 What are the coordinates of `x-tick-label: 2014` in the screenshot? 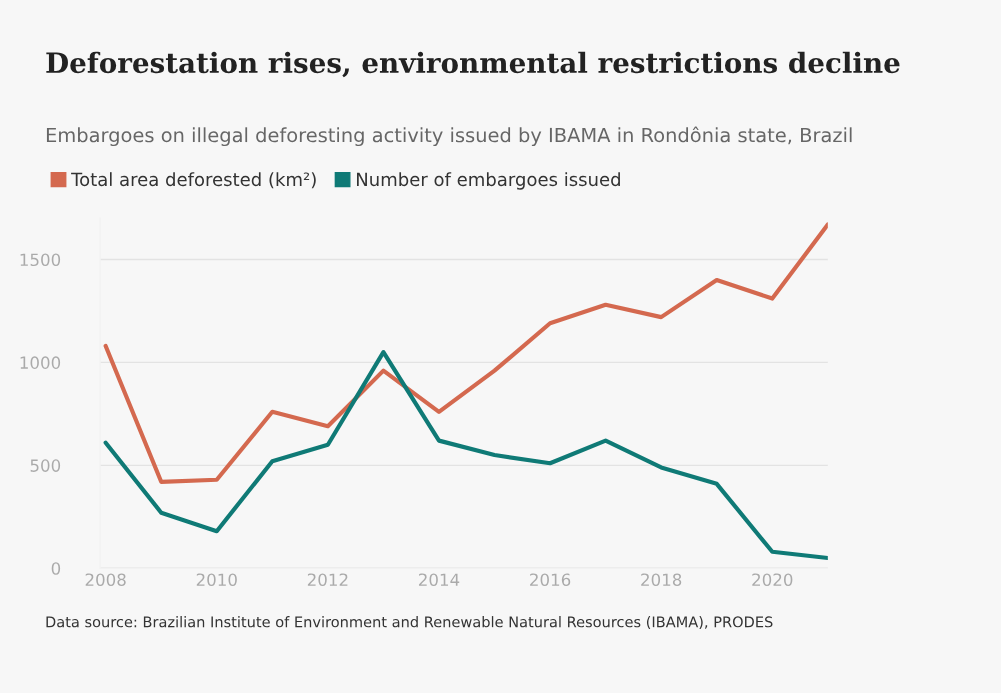 It's located at (439, 580).